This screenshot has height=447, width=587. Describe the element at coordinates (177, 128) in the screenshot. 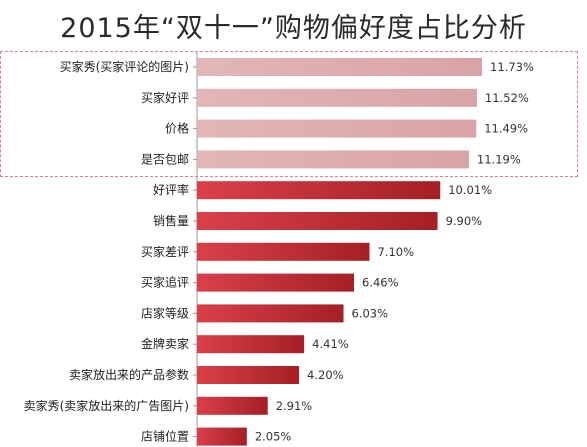

I see `category-label: 价格` at that location.